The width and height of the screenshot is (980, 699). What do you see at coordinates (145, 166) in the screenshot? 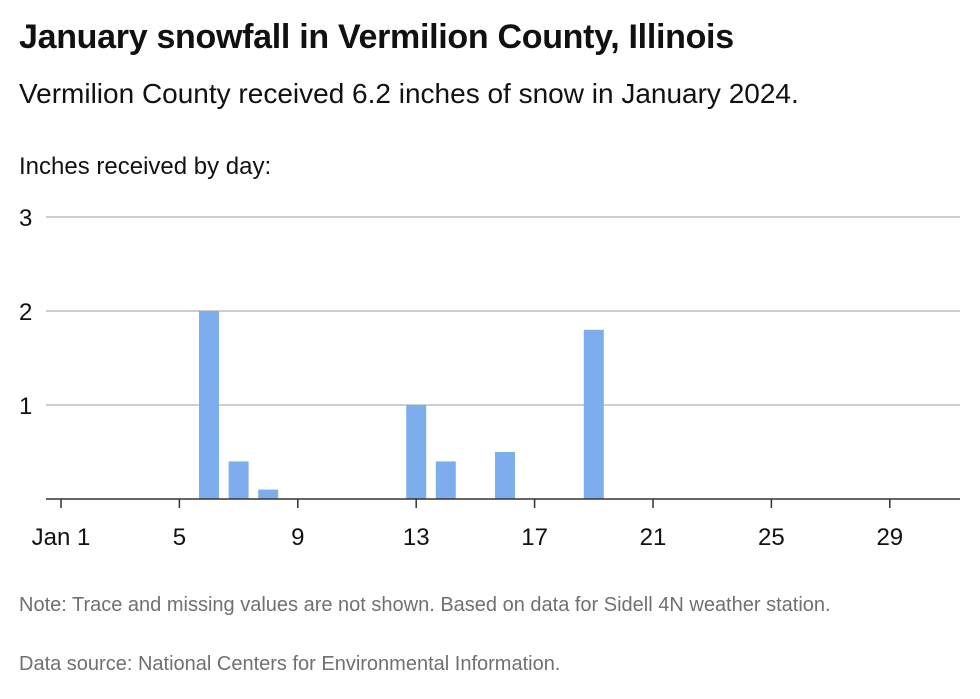
I see `y-axis-caption: Inches received by day:` at bounding box center [145, 166].